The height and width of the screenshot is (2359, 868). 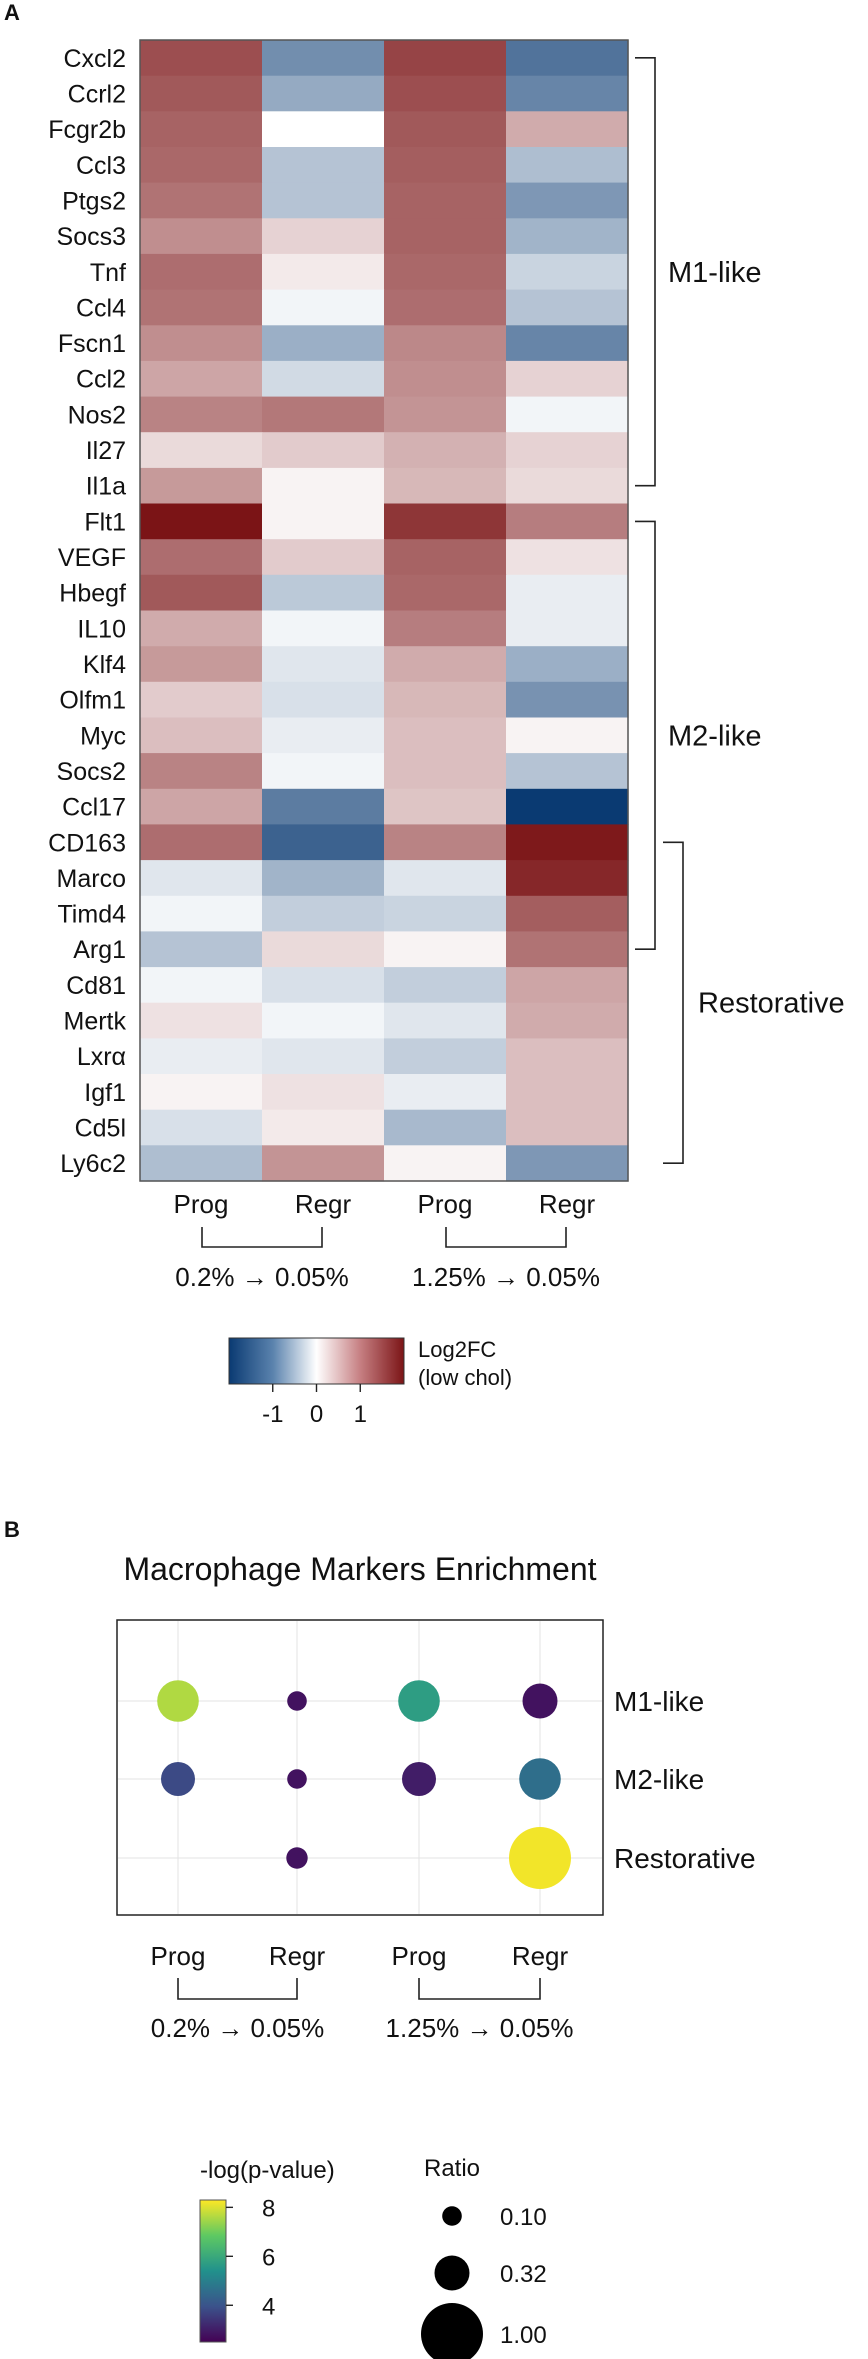 What do you see at coordinates (87, 843) in the screenshot?
I see `gene-label: CD163` at bounding box center [87, 843].